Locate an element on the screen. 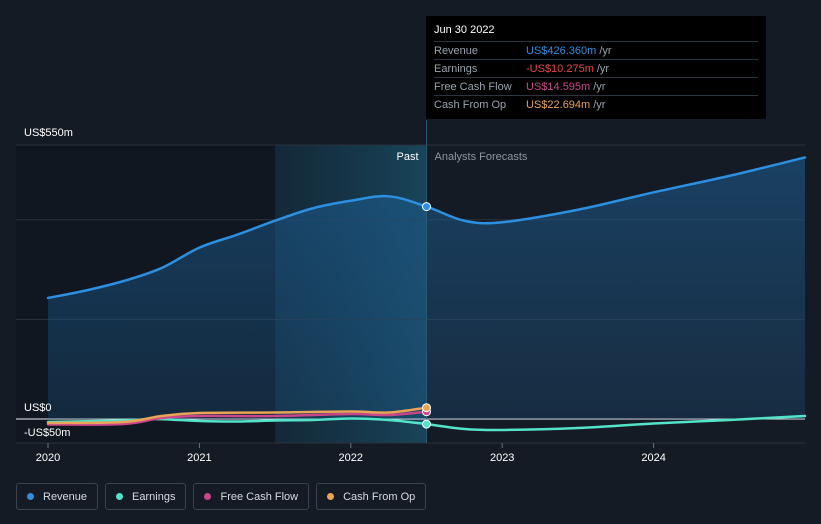  y-label-top: US$550m is located at coordinates (48, 133).